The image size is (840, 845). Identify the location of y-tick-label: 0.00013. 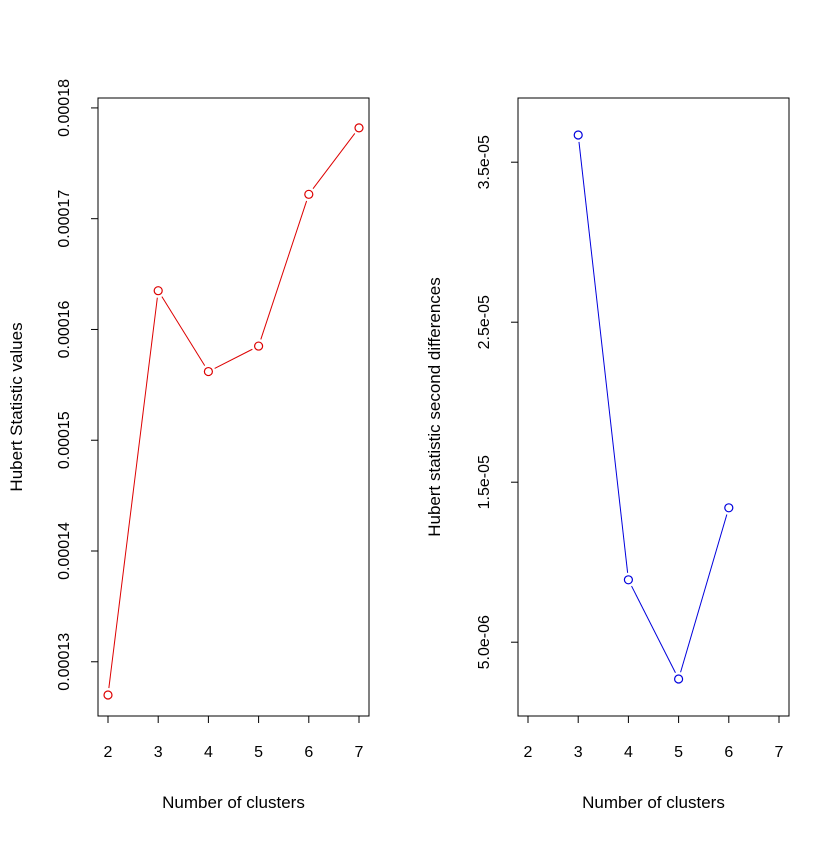
(64, 662).